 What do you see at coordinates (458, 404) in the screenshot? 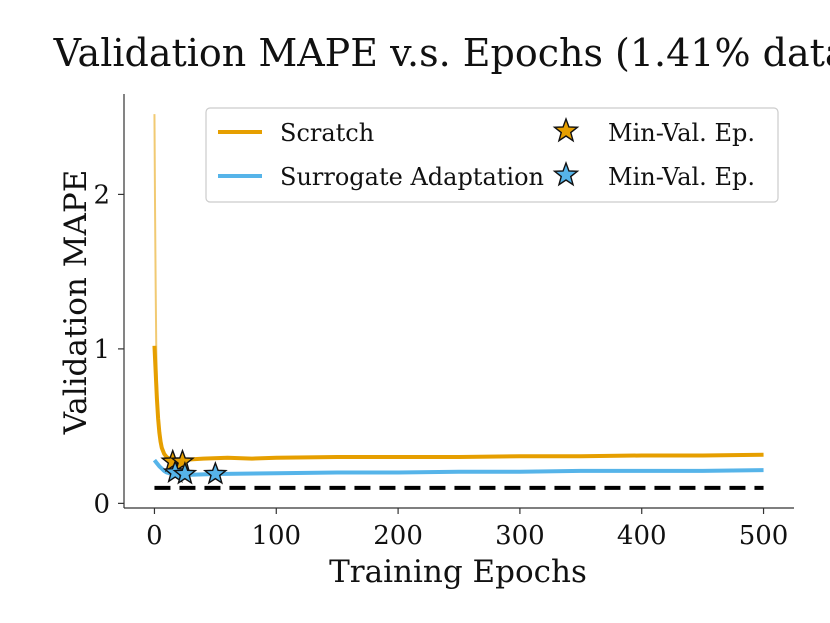
I see `series-line-scratch` at bounding box center [458, 404].